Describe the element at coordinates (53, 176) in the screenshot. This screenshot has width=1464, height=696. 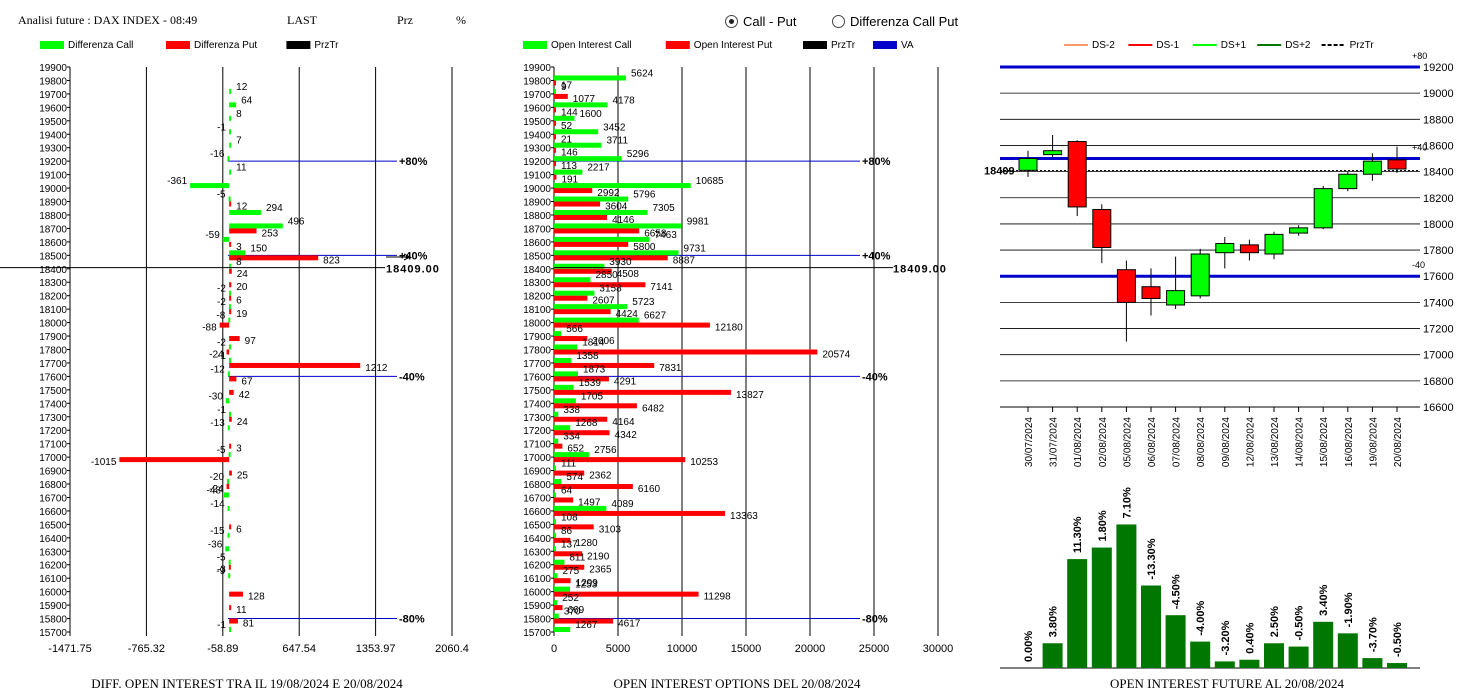
I see `strike-label: 19100` at that location.